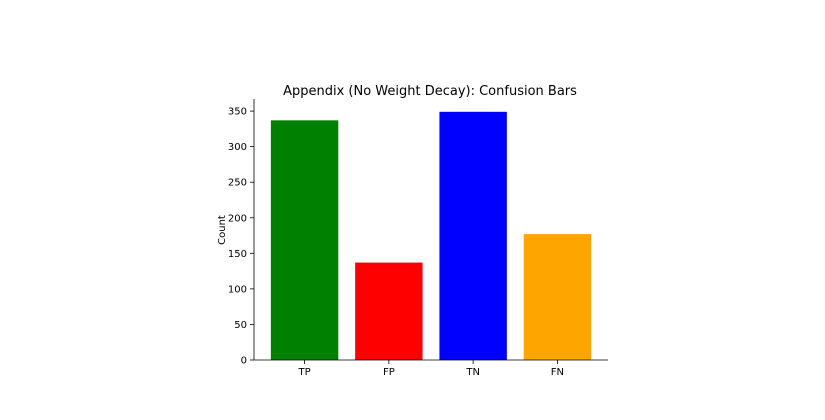  What do you see at coordinates (237, 147) in the screenshot?
I see `y-tick-label: 300` at bounding box center [237, 147].